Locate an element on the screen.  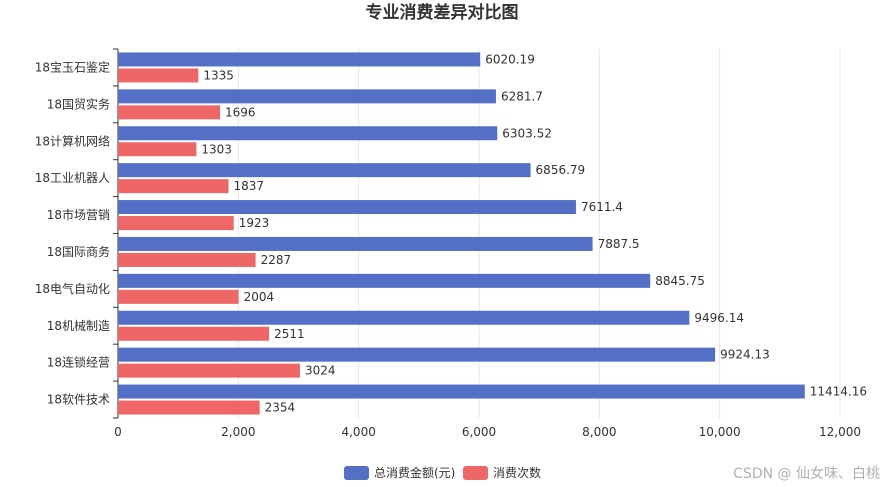
data-label: 6856.79 is located at coordinates (561, 170).